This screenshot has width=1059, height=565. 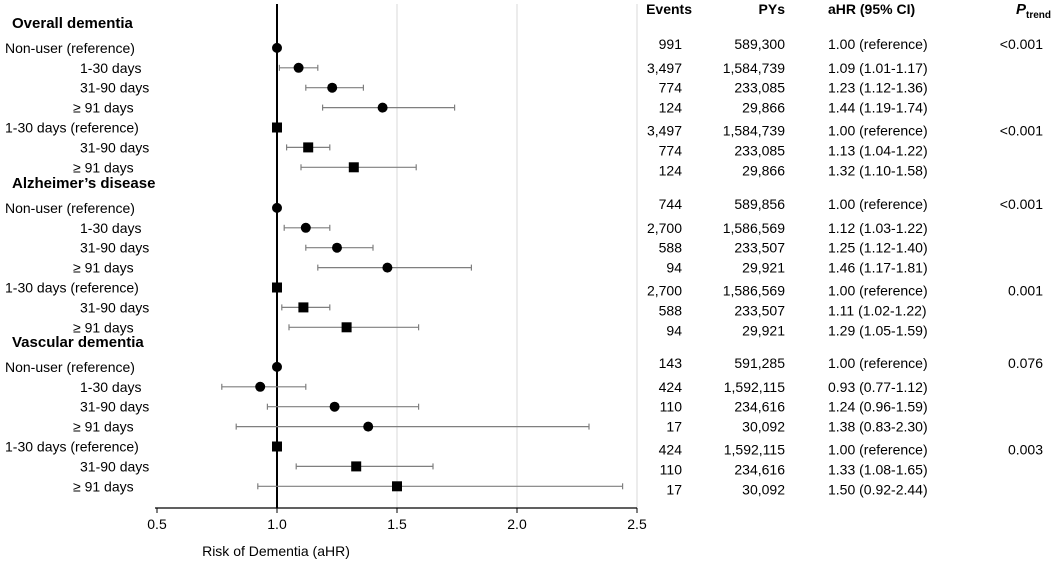 What do you see at coordinates (878, 228) in the screenshot?
I see `cell-ahr: 1.12 (1.03-1.22)` at bounding box center [878, 228].